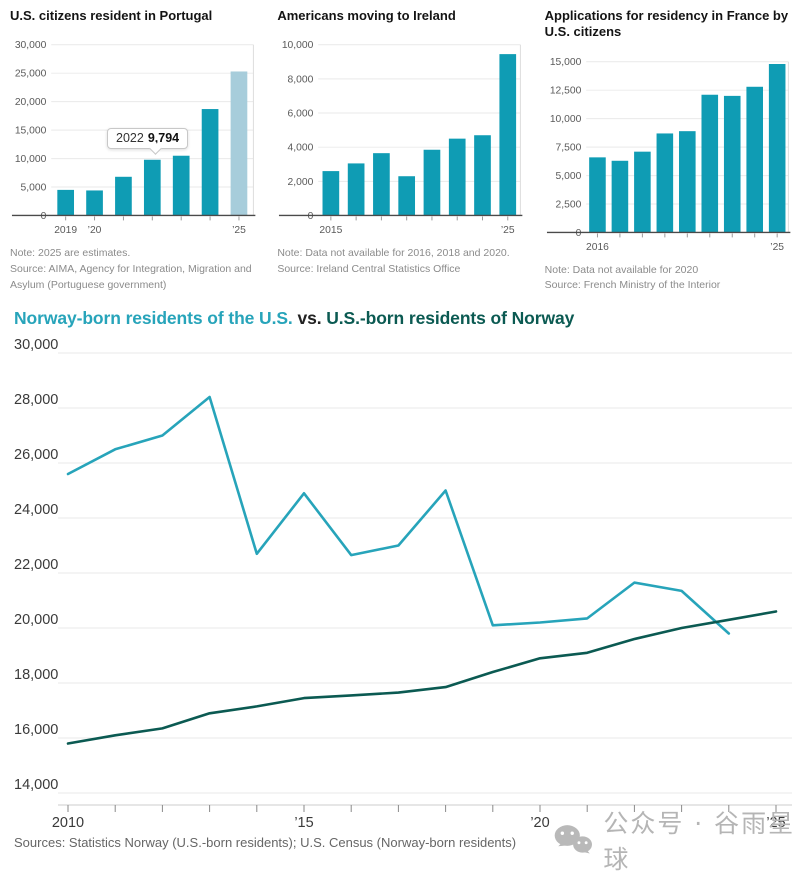  Describe the element at coordinates (36, 510) in the screenshot. I see `y-axis-label: 24,000` at that location.